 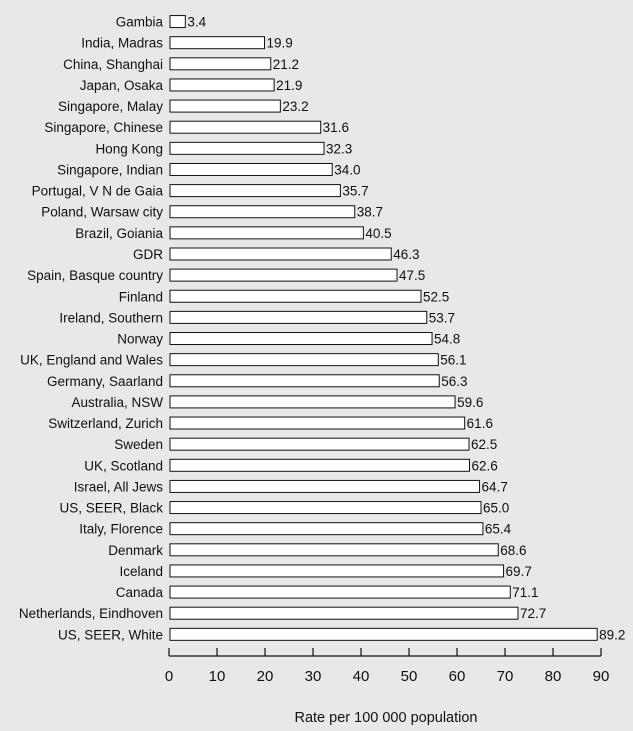 I want to click on value-label: 40.5, so click(x=378, y=233).